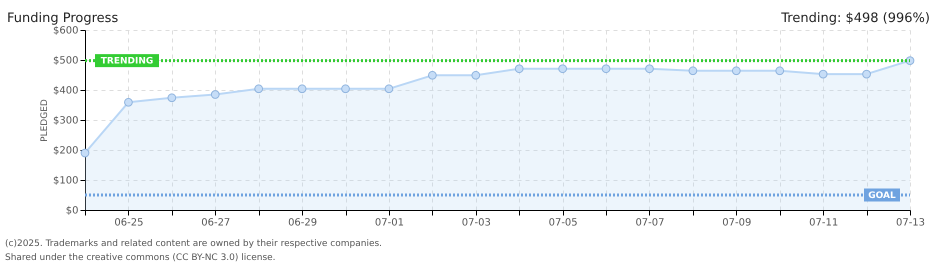 The image size is (940, 270). Describe the element at coordinates (823, 223) in the screenshot. I see `x-tick-label: 07-11` at that location.